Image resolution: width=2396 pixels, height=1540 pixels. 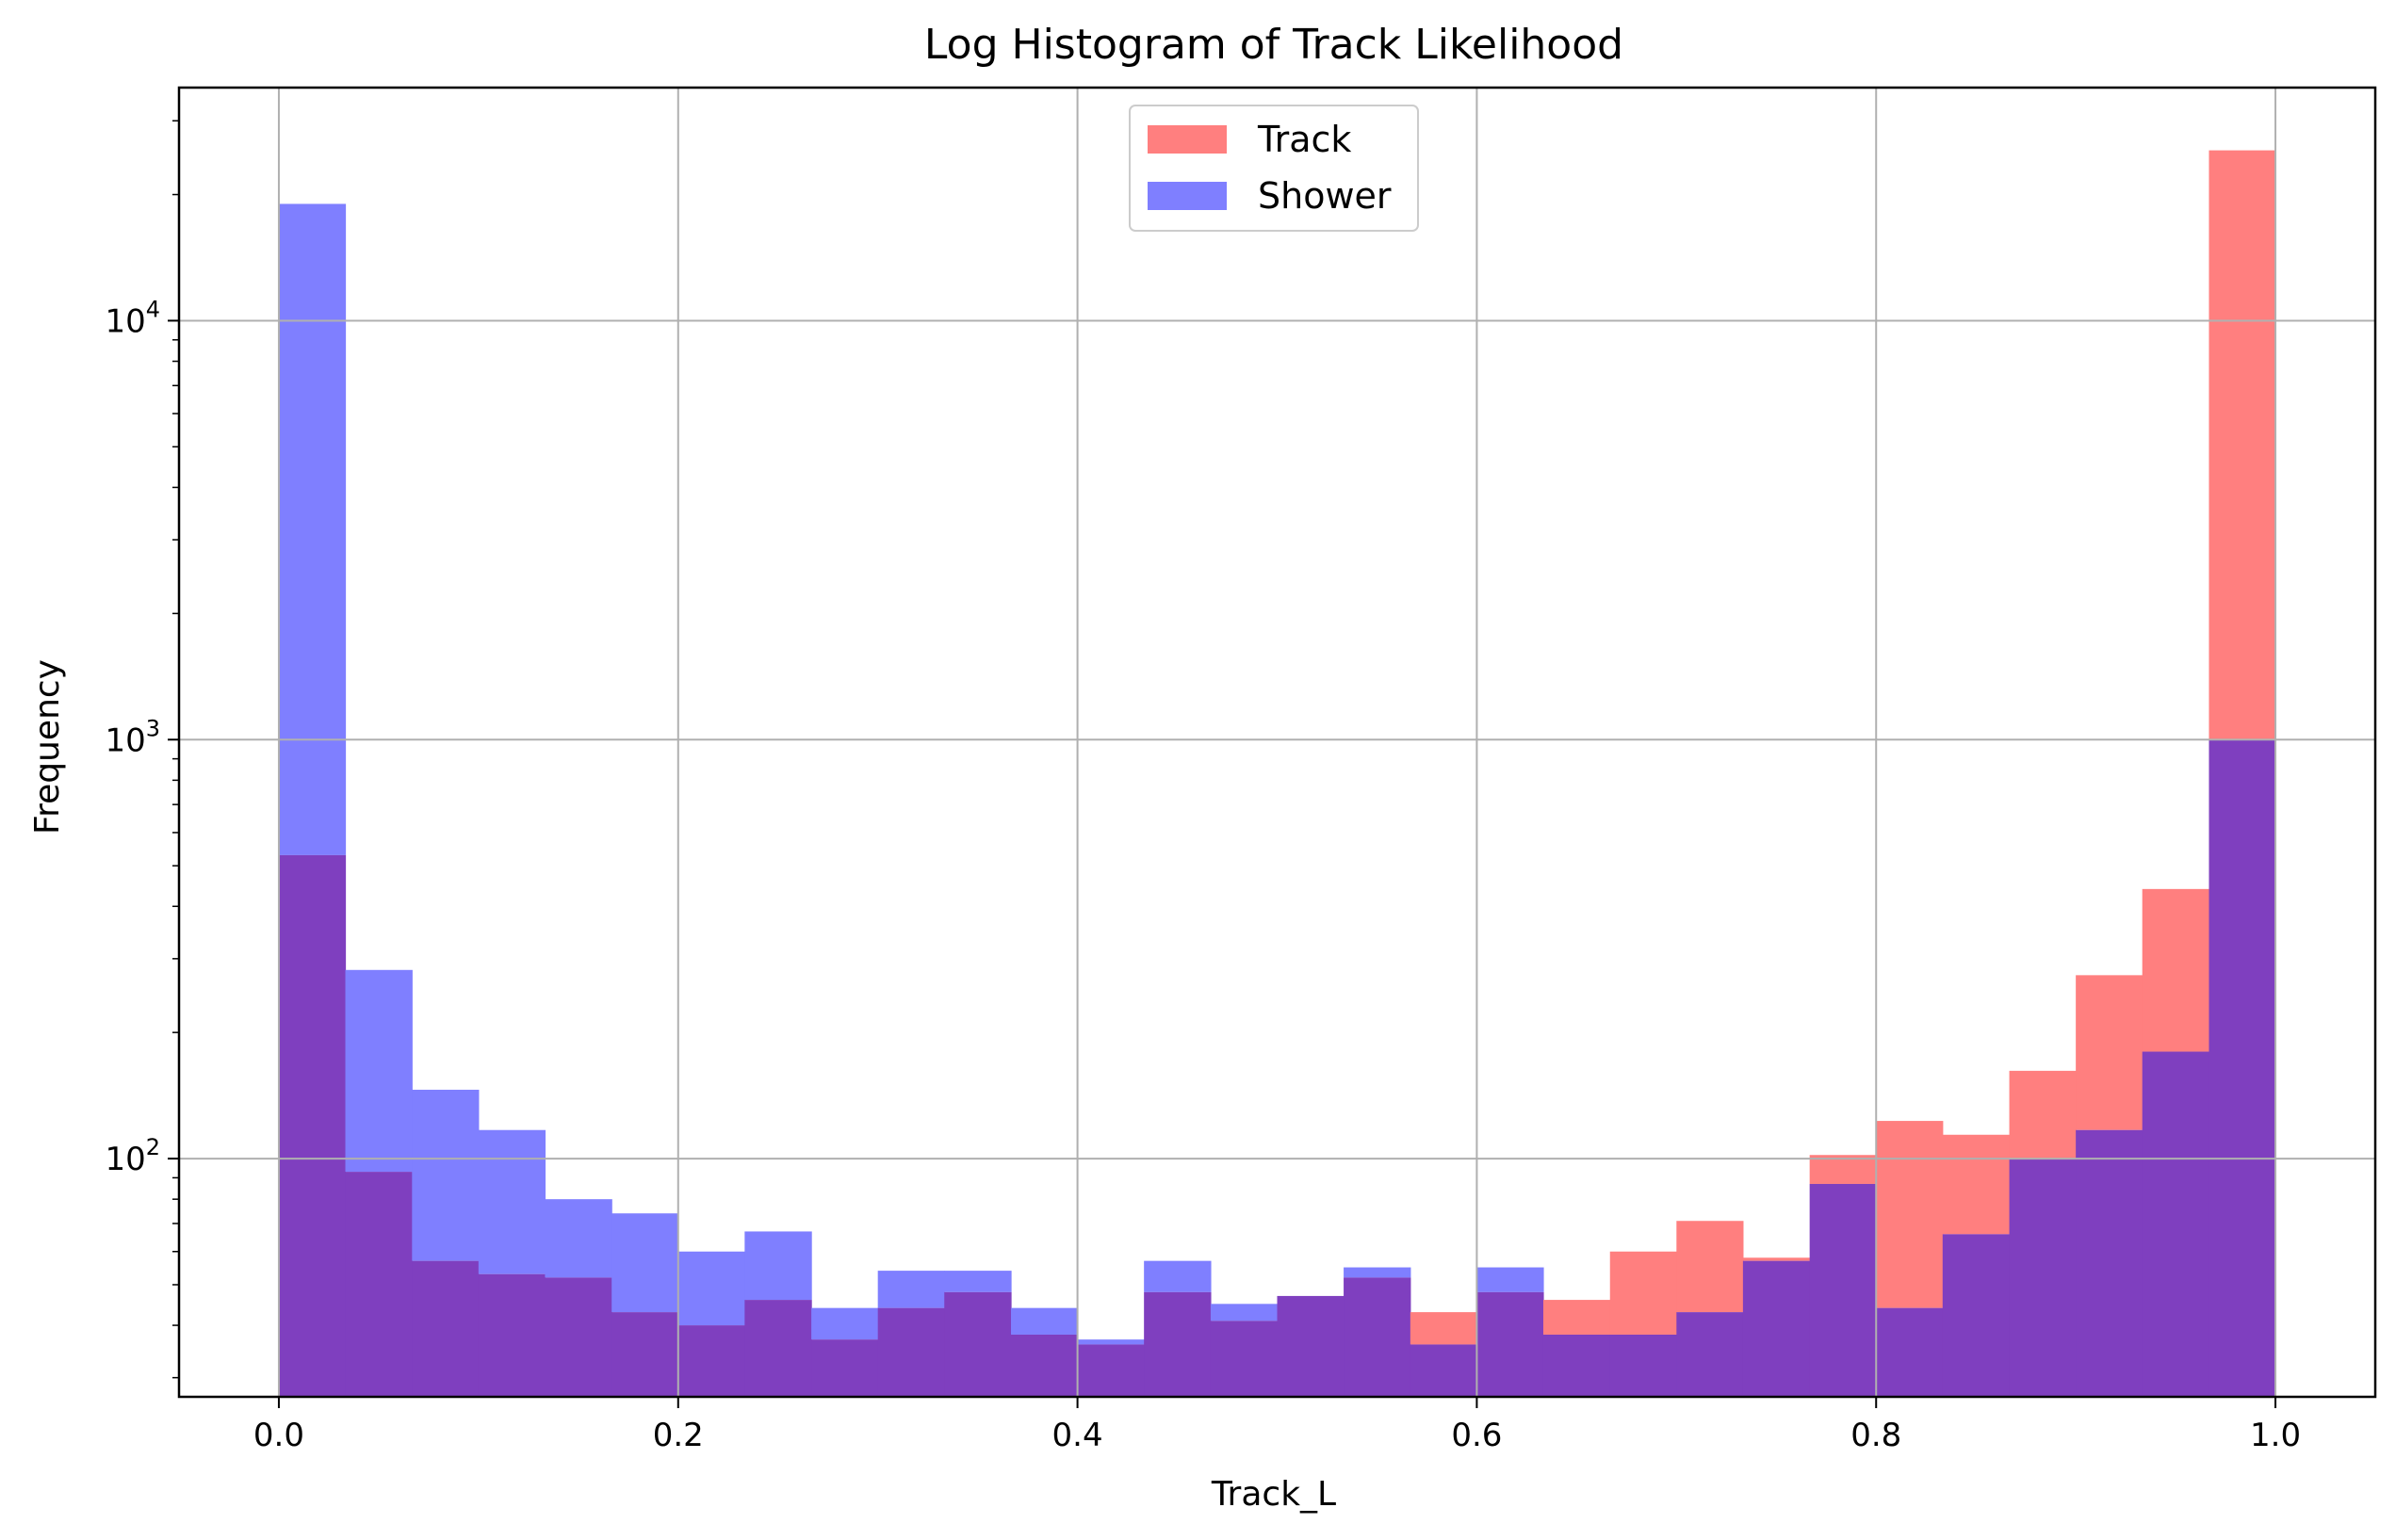 I want to click on x-axis-label: Track_L, so click(x=1274, y=1495).